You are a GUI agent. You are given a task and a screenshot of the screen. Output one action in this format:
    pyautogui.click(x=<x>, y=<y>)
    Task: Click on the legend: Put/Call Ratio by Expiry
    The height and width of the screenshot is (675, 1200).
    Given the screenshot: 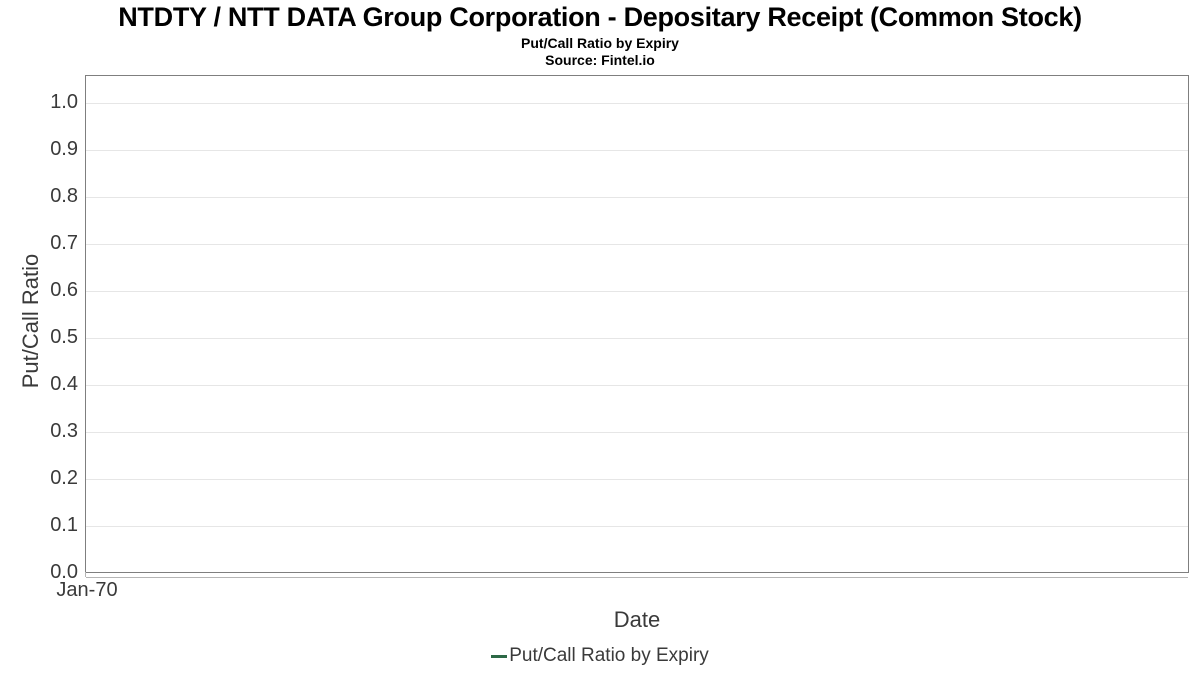 What is the action you would take?
    pyautogui.click(x=600, y=656)
    